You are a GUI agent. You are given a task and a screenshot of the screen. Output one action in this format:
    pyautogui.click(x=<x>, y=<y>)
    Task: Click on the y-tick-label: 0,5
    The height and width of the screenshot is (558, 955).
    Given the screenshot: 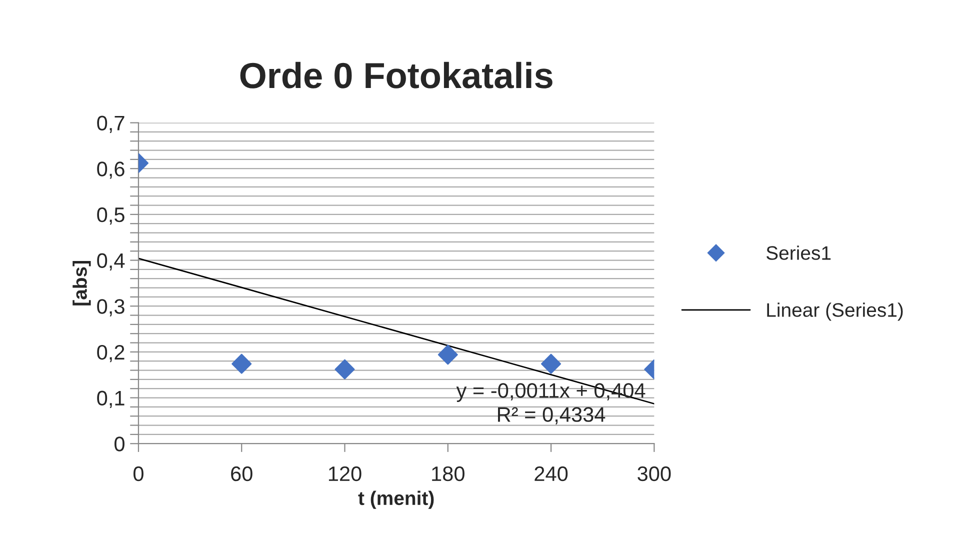 What is the action you would take?
    pyautogui.click(x=110, y=216)
    